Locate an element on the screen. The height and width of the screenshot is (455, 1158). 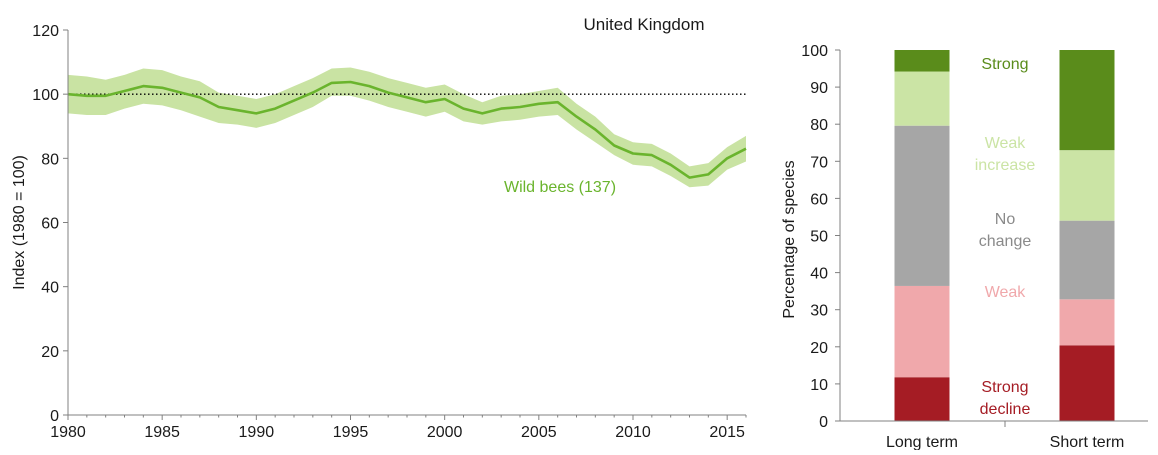
y-tick-label: 60 is located at coordinates (50, 224).